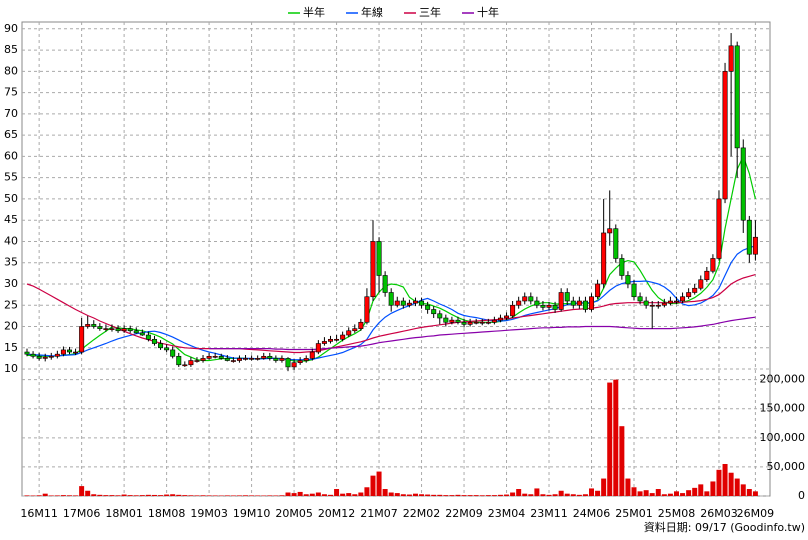 This screenshot has width=808, height=540. What do you see at coordinates (11, 283) in the screenshot?
I see `y-tick-label: 30` at bounding box center [11, 283].